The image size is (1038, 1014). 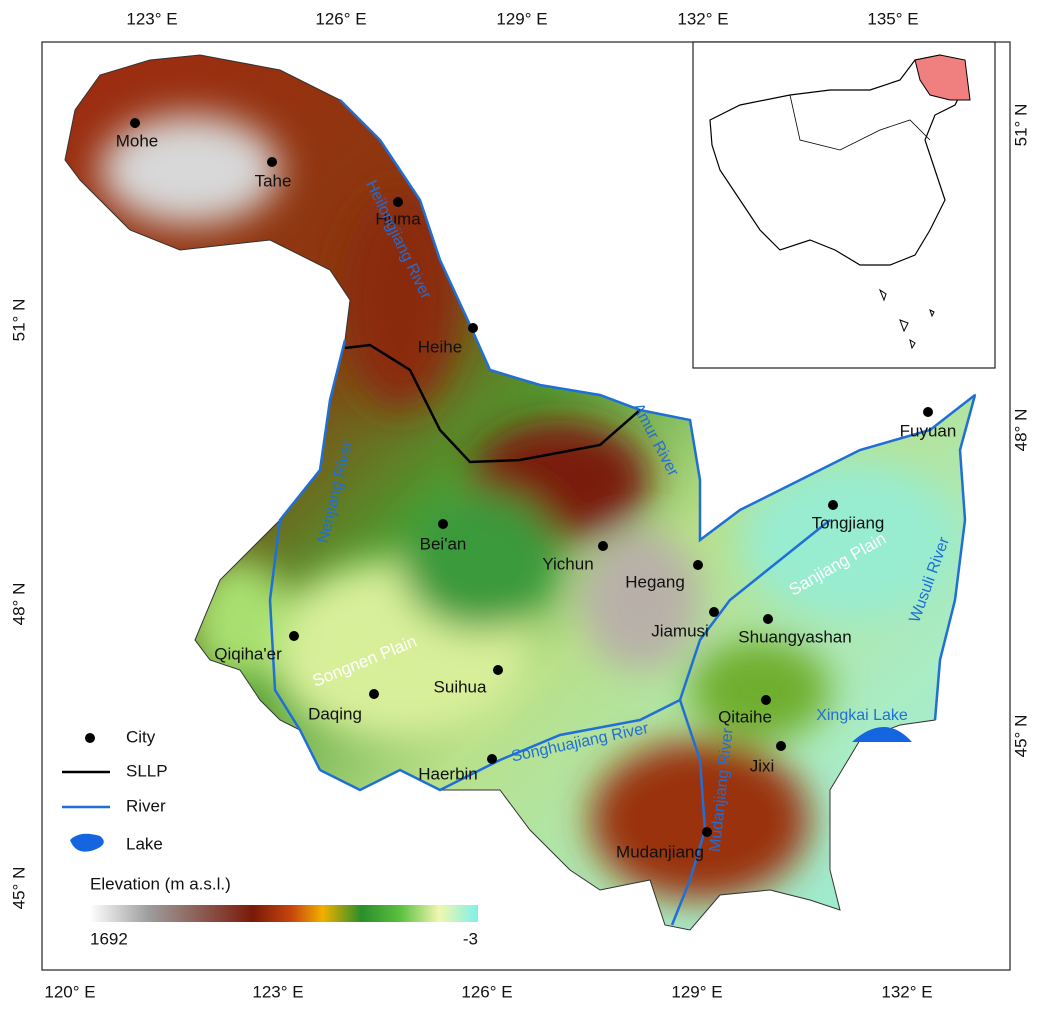 I want to click on colorbar-max: 1692, so click(x=109, y=938).